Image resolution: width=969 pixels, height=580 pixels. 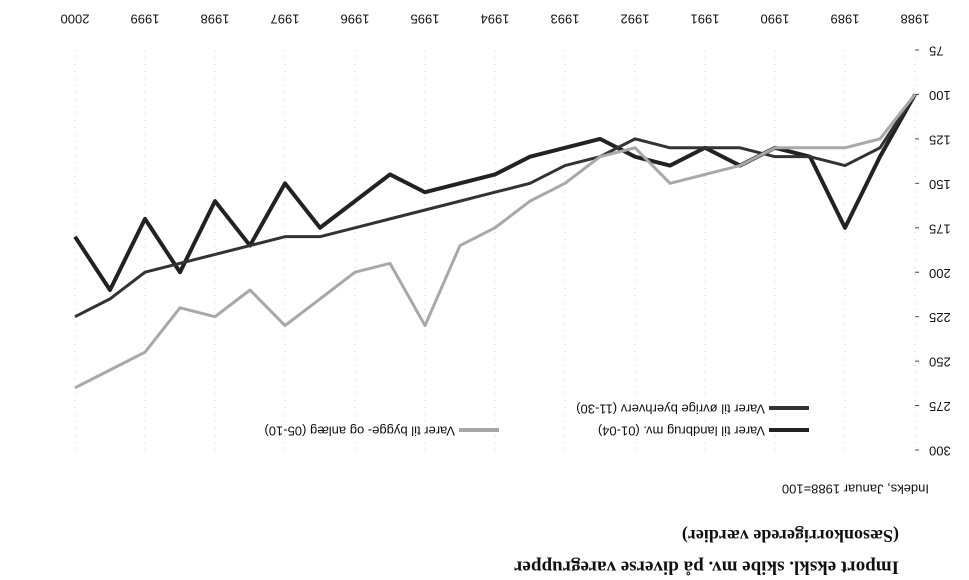 I want to click on y-tick-label: 225, so click(x=940, y=317).